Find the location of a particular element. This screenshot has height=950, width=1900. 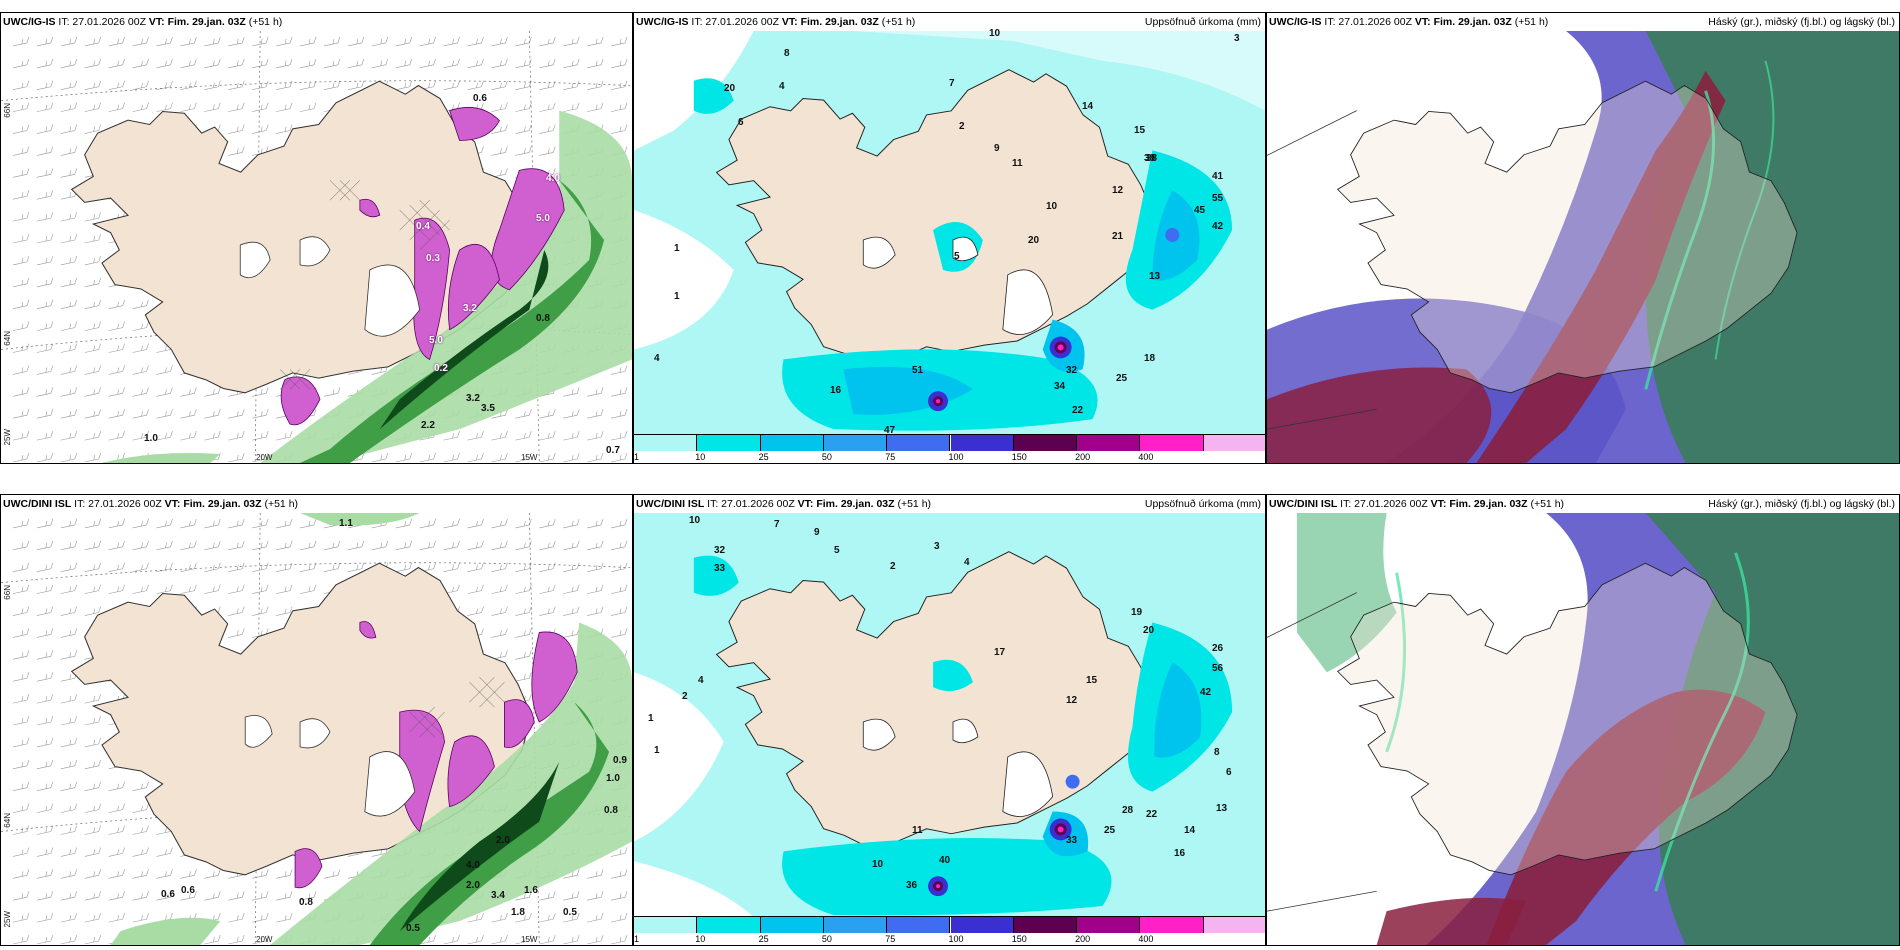

value-label: 38 is located at coordinates (1152, 158).